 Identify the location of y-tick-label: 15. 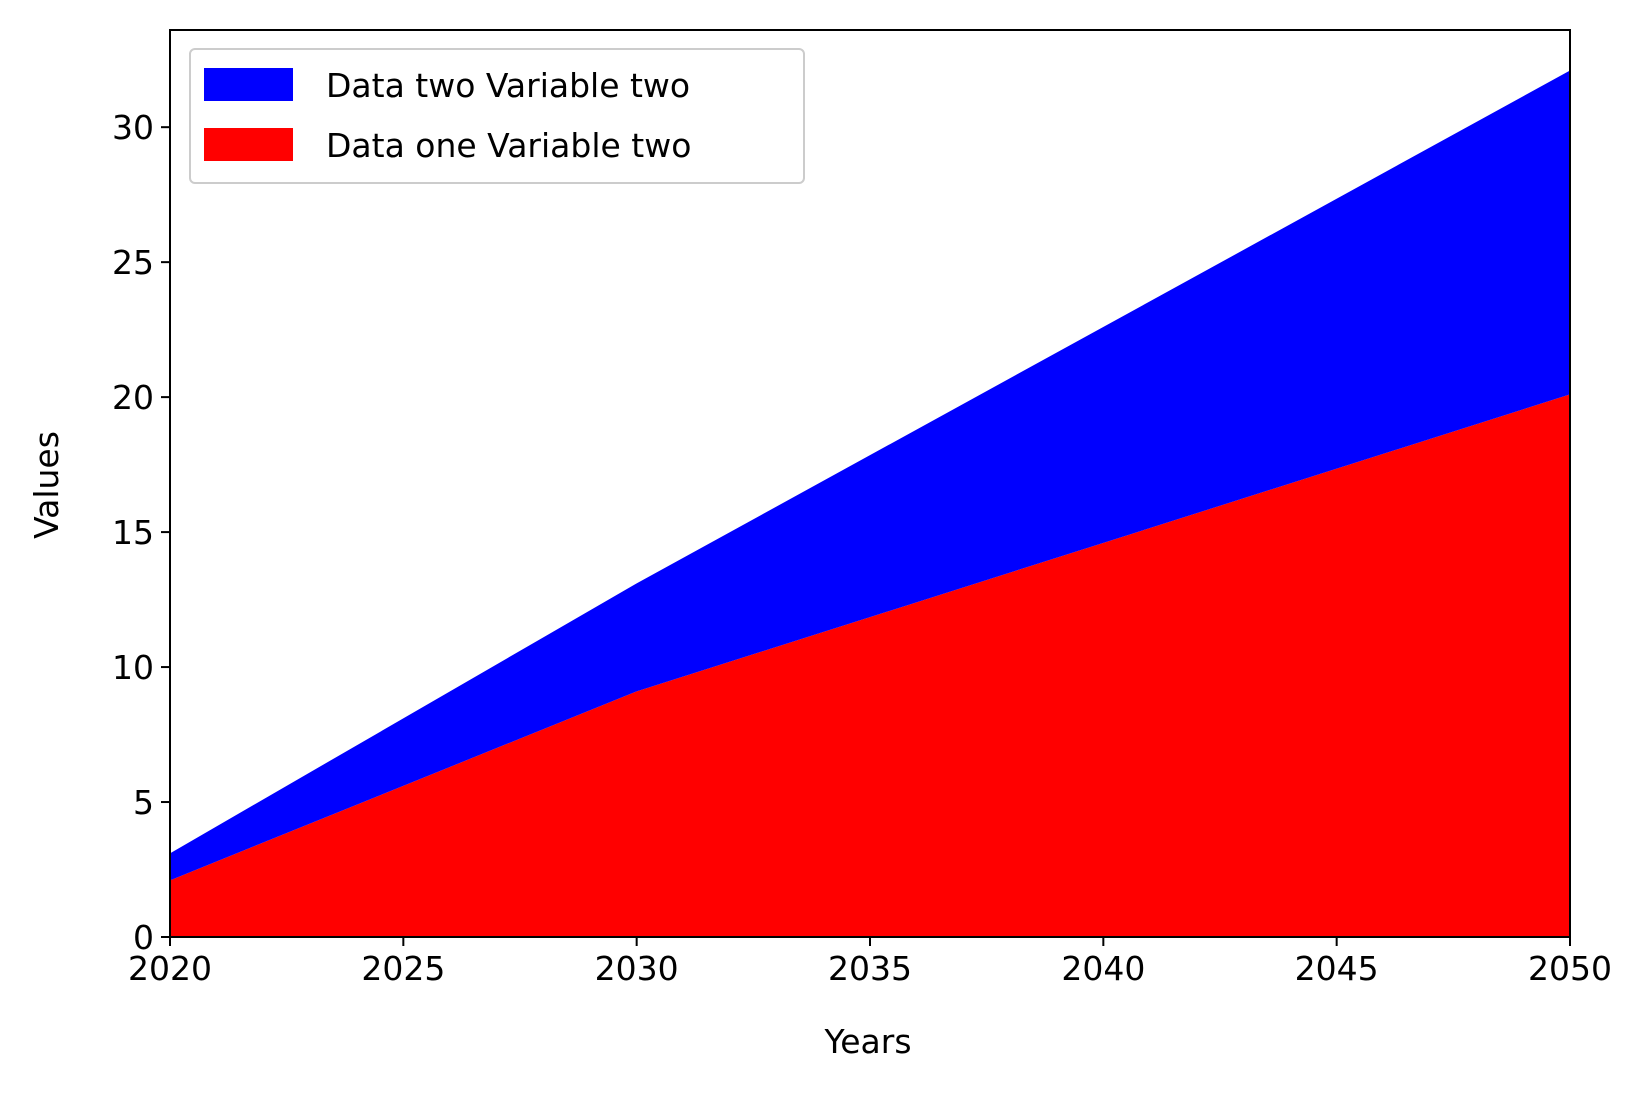
(133, 532).